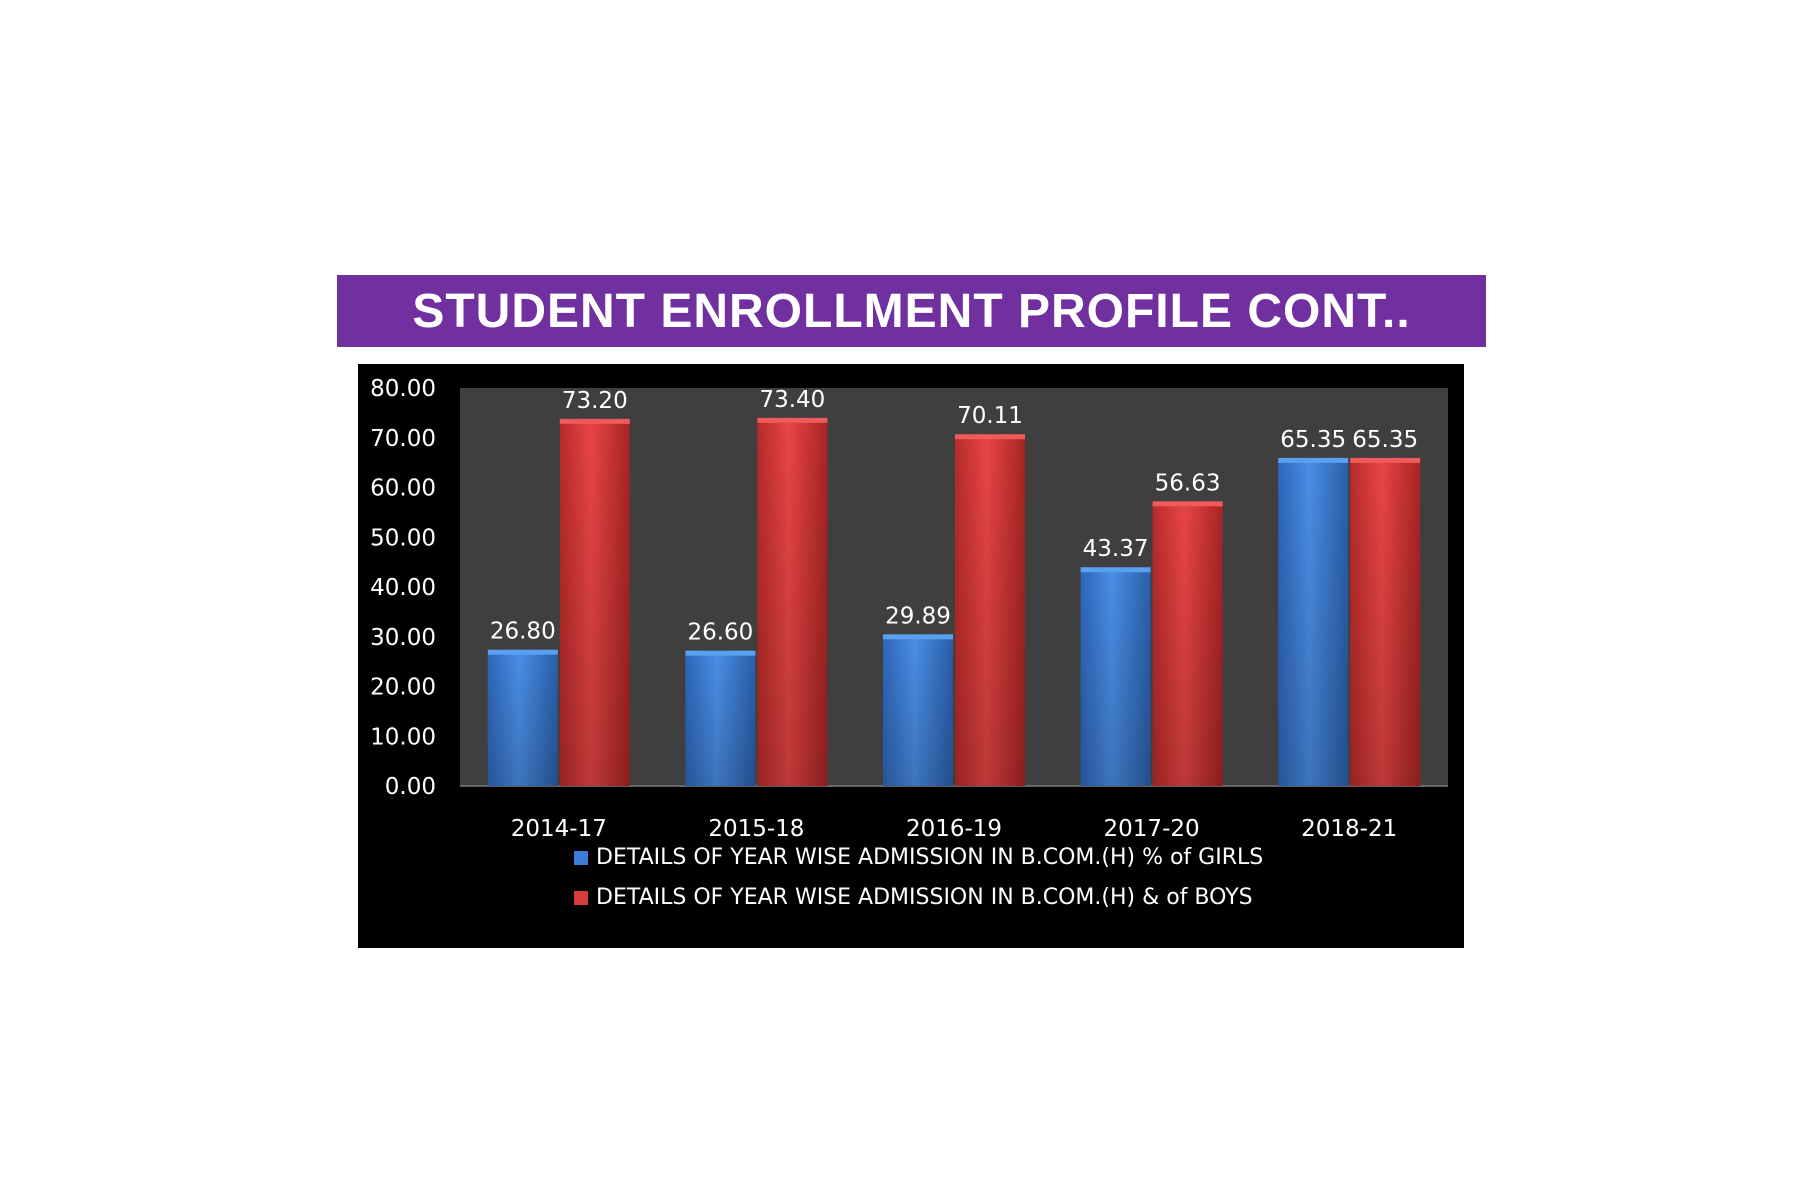  What do you see at coordinates (523, 632) in the screenshot?
I see `data-label: 26.80` at bounding box center [523, 632].